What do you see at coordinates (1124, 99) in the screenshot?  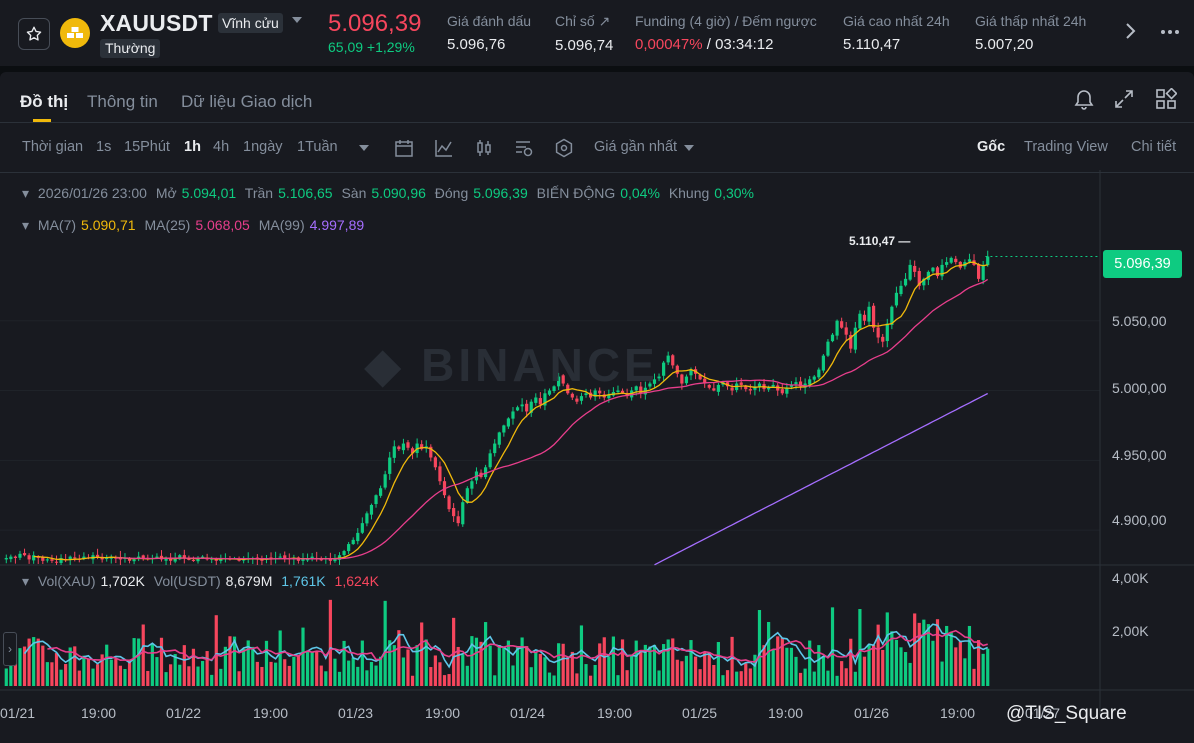 I see `expand-icon` at bounding box center [1124, 99].